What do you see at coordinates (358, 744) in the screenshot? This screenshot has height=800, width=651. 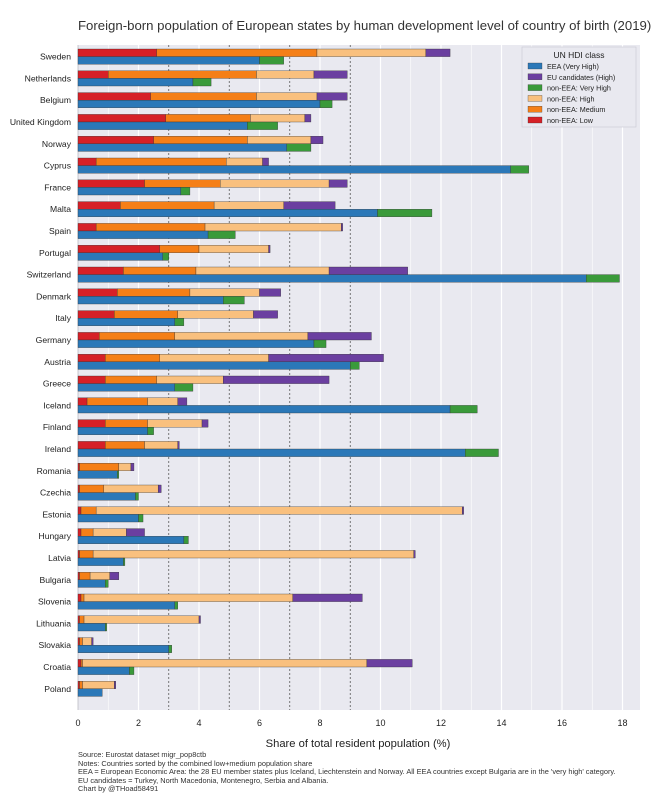 I see `x-axis-label: Share of total resident population (%)` at bounding box center [358, 744].